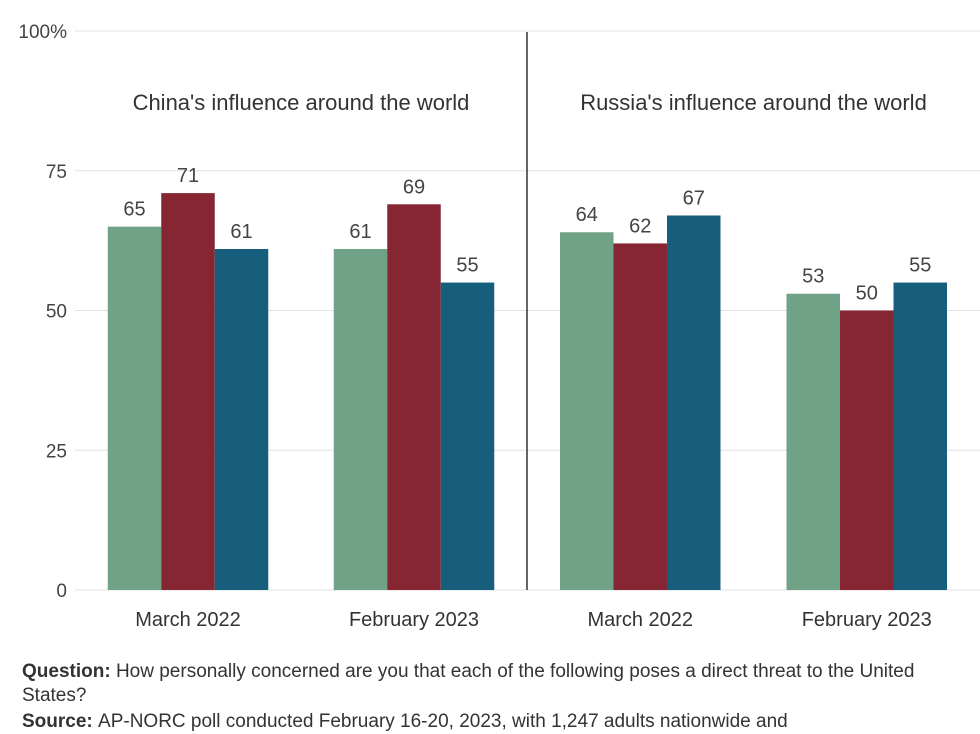 This screenshot has height=734, width=980. What do you see at coordinates (56, 312) in the screenshot?
I see `y-tick-label: 50` at bounding box center [56, 312].